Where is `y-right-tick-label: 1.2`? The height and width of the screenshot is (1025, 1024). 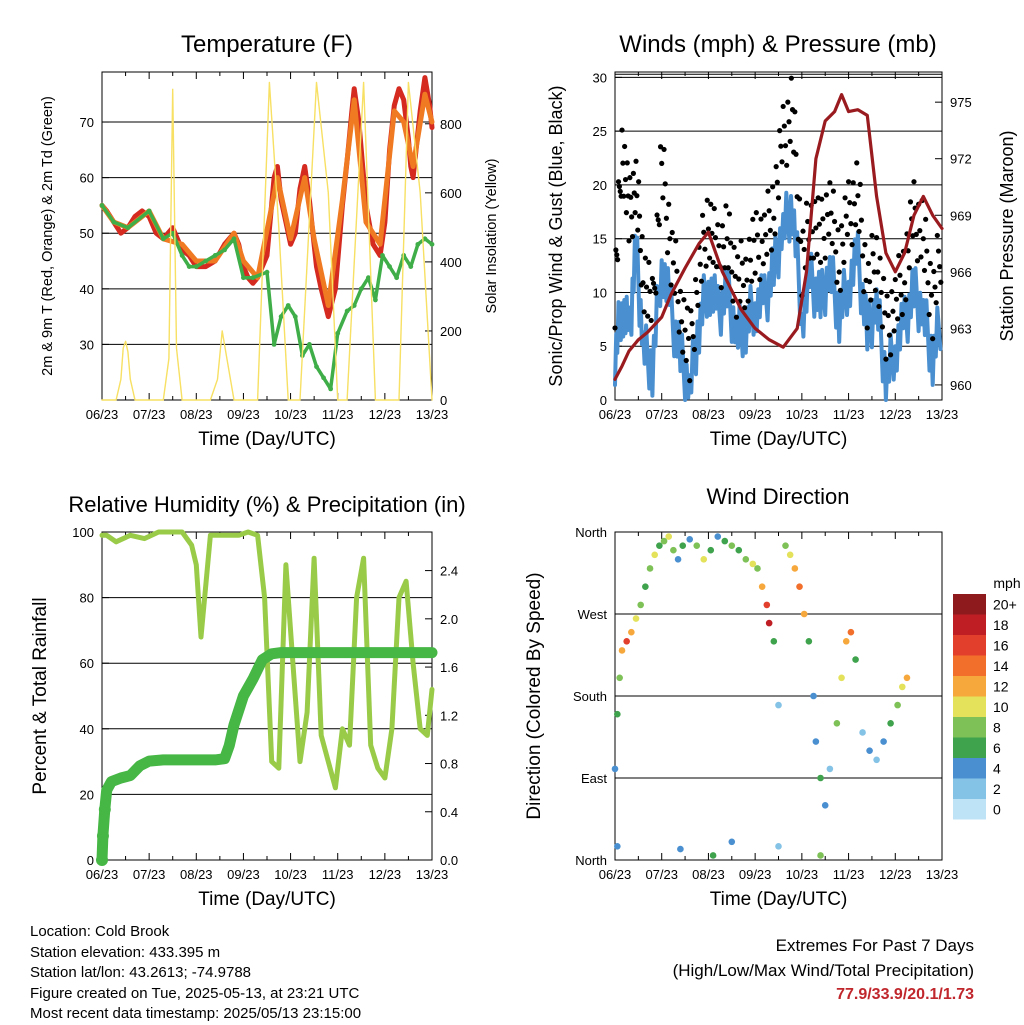
y-right-tick-label: 1.2 is located at coordinates (449, 715).